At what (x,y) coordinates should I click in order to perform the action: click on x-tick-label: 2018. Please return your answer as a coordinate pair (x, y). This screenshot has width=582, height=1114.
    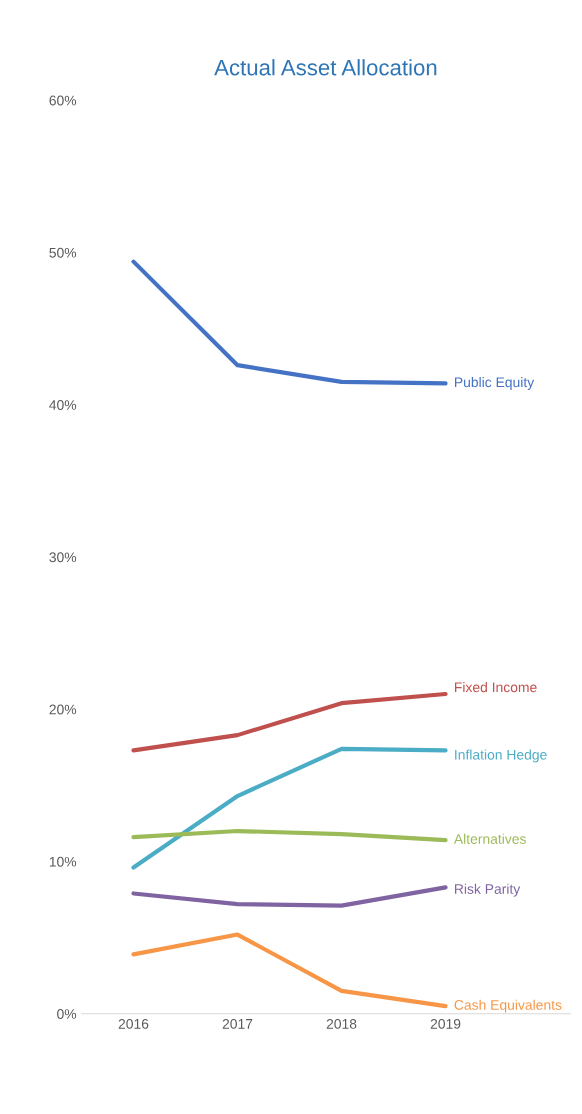
    Looking at the image, I should click on (341, 1023).